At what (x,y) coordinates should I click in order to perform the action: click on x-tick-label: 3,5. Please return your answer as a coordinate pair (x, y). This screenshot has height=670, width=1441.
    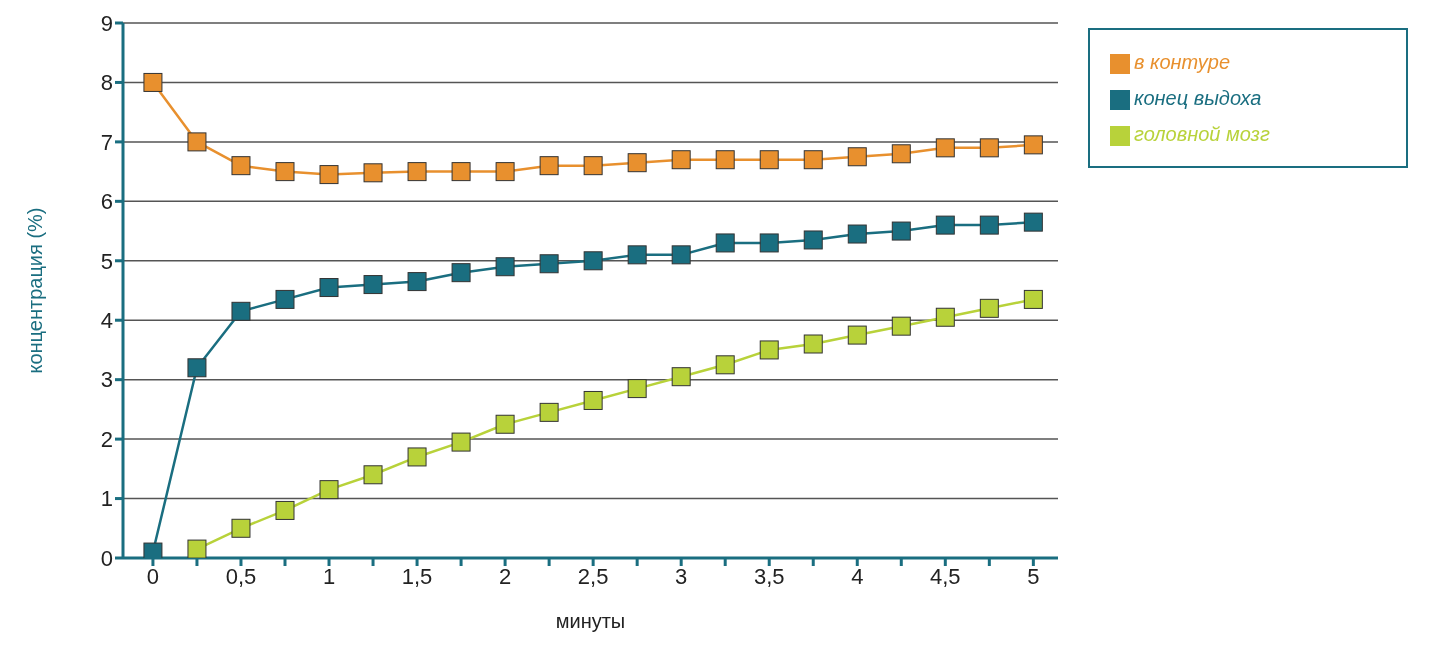
    Looking at the image, I should click on (769, 576).